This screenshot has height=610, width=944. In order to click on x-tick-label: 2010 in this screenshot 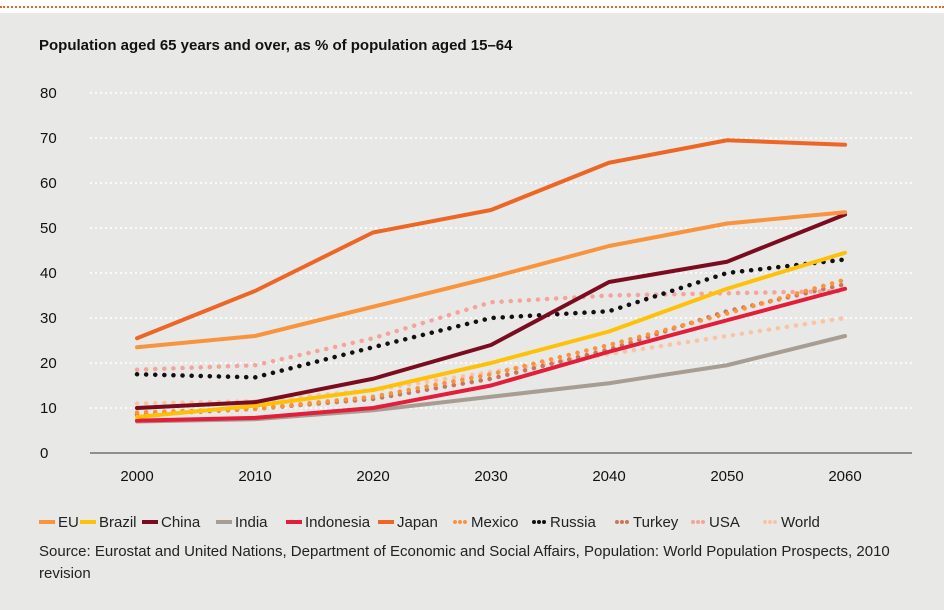, I will do `click(254, 476)`.